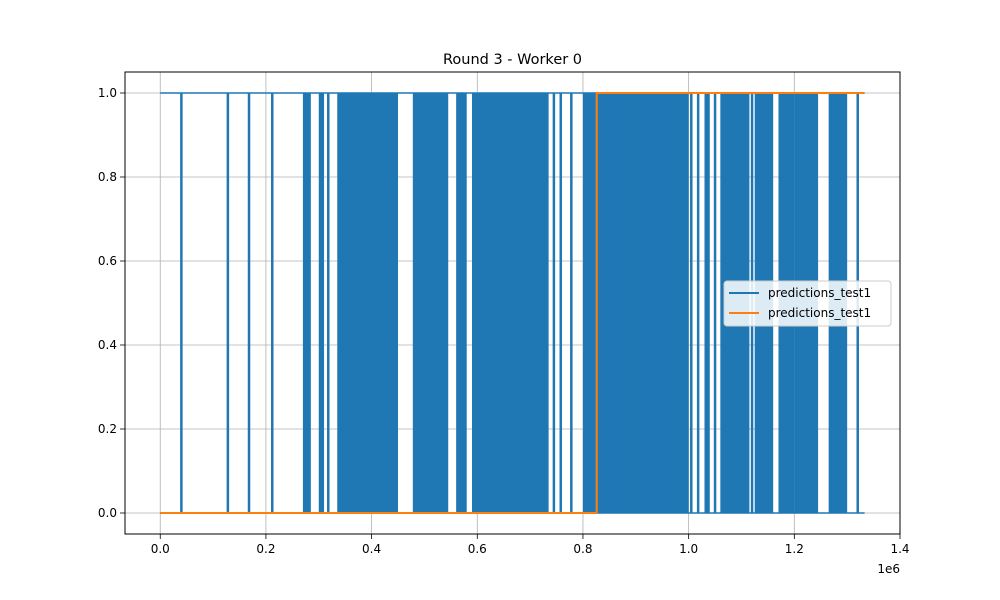  What do you see at coordinates (530, 545) in the screenshot?
I see `x-axis: 0.0 0.2 0.4 0.6 0.8 1.0 1.2 1.4` at bounding box center [530, 545].